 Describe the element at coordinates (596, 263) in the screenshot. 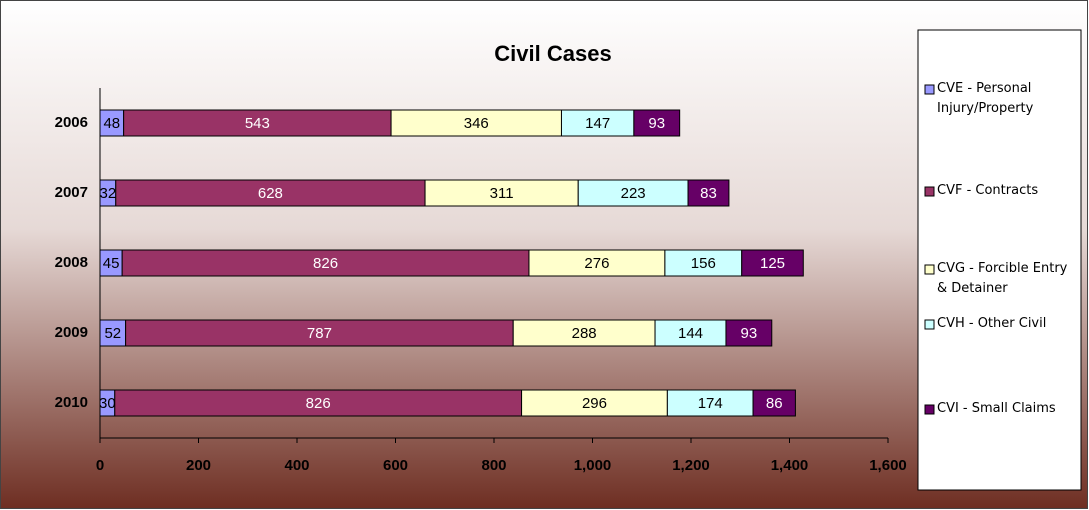

I see `data-label: 276` at that location.